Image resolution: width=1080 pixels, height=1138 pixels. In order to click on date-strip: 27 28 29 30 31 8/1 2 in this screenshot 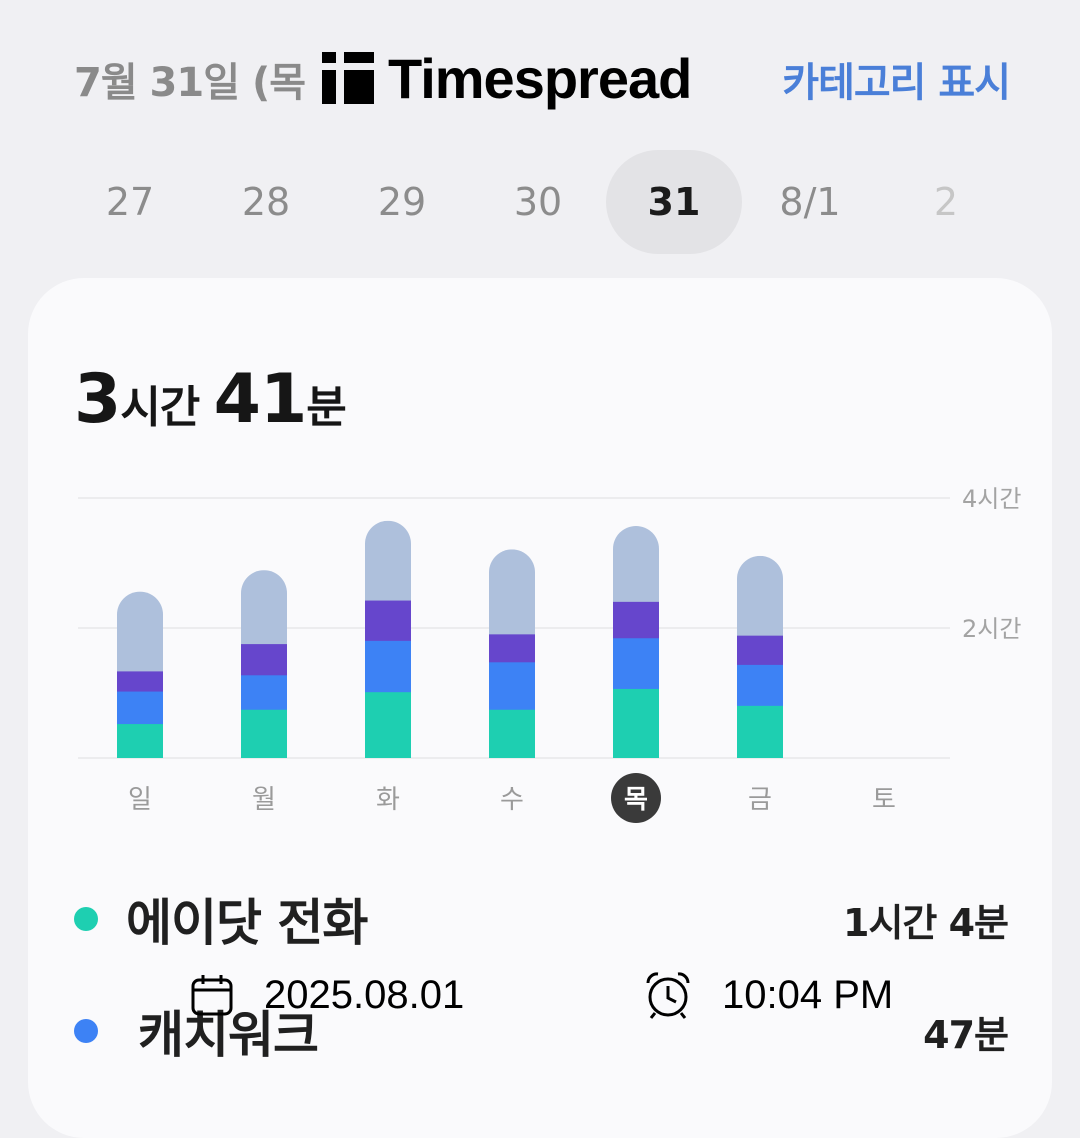, I will do `click(538, 204)`.